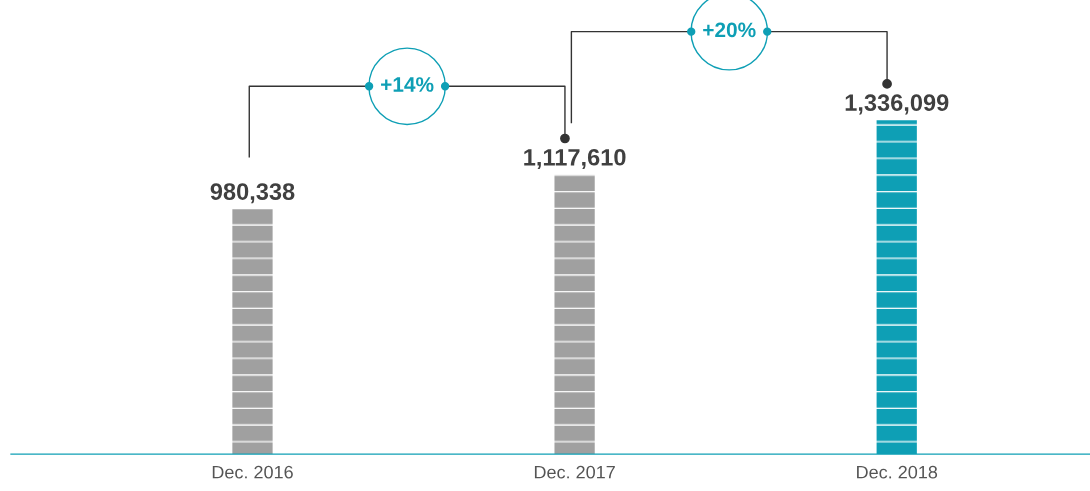  Describe the element at coordinates (897, 104) in the screenshot. I see `data-label: 1,336,099` at that location.